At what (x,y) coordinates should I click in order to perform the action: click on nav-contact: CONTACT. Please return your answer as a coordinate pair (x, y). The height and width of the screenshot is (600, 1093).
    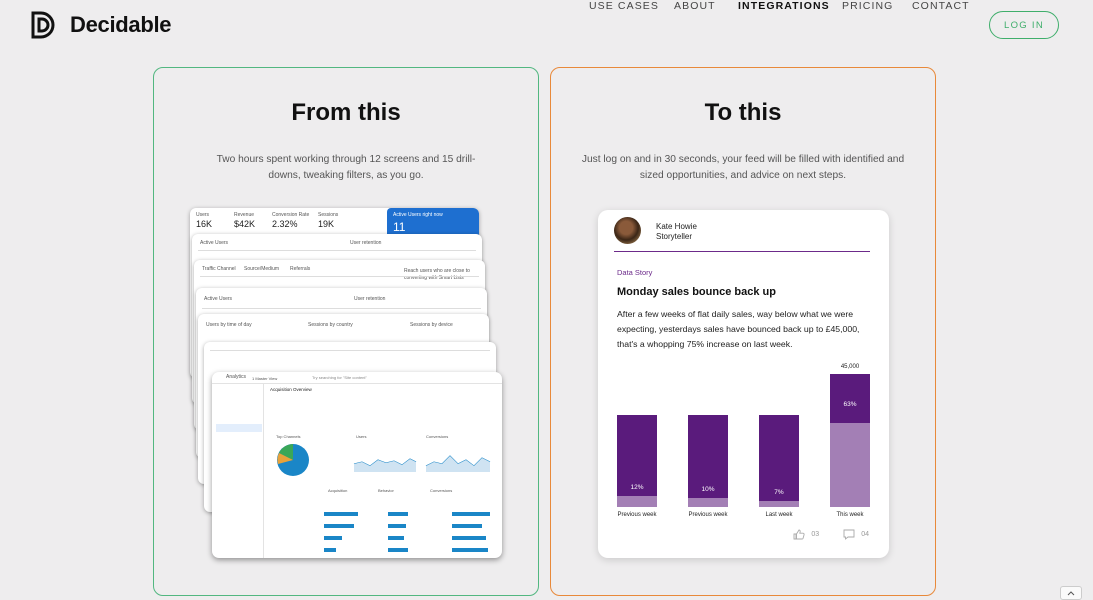
    Looking at the image, I should click on (941, 6).